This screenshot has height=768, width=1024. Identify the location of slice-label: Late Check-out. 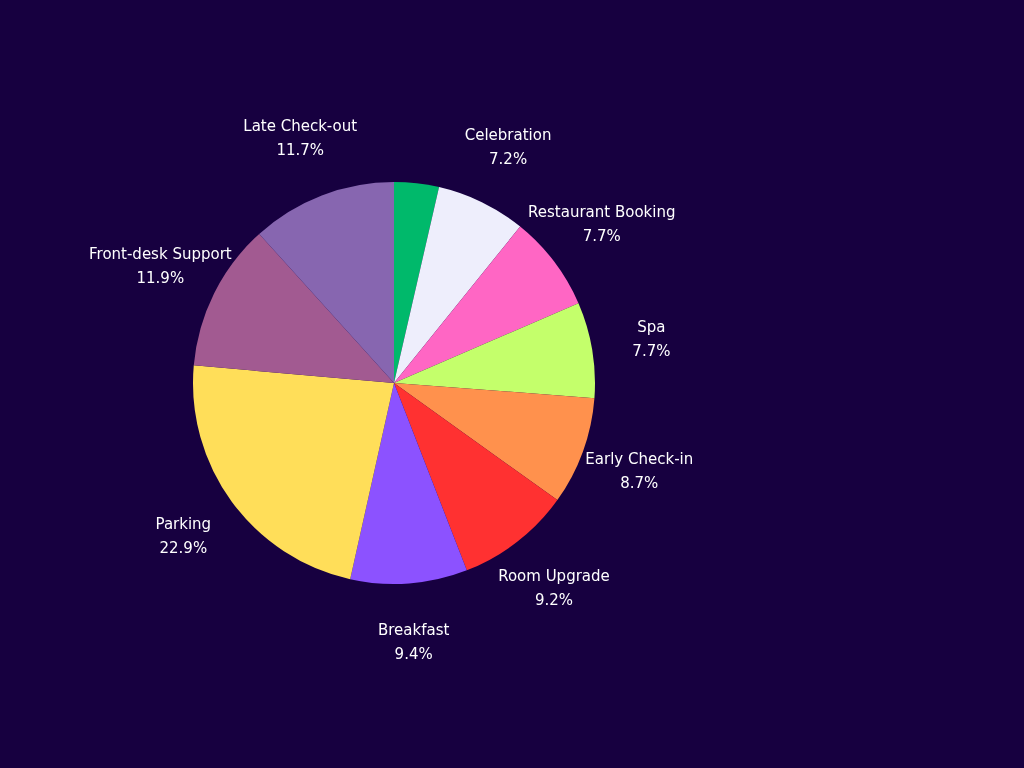
(300, 126).